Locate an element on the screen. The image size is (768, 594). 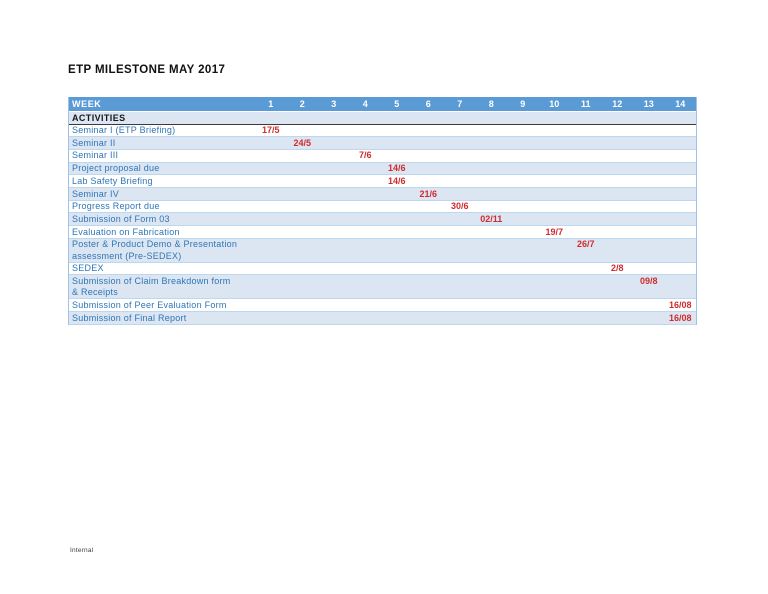
milestone-date: 30/6 is located at coordinates (459, 206).